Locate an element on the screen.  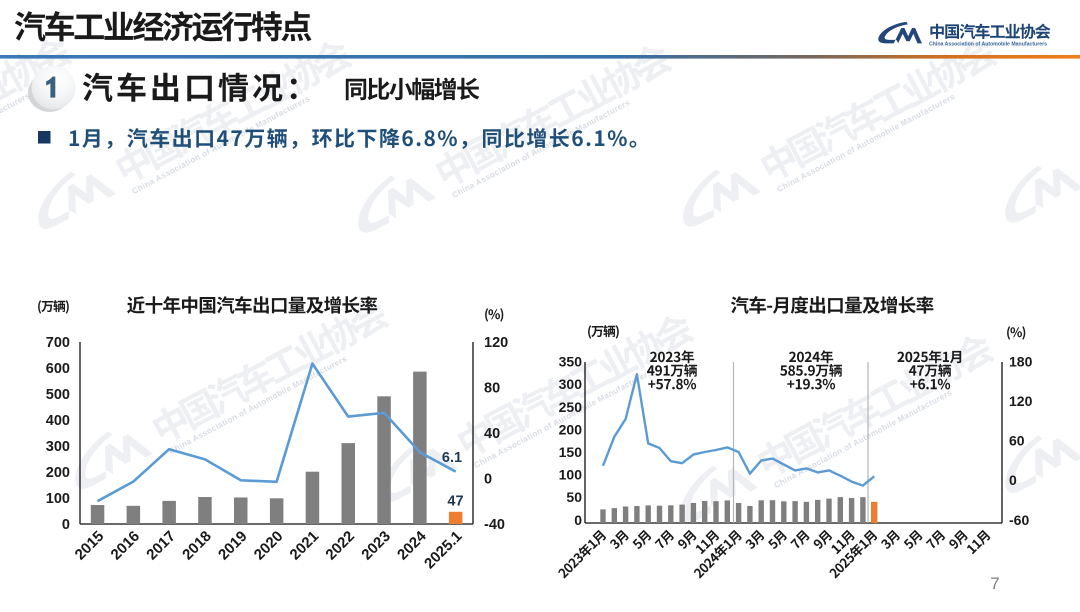
svg-text: 350 is located at coordinates (571, 362).